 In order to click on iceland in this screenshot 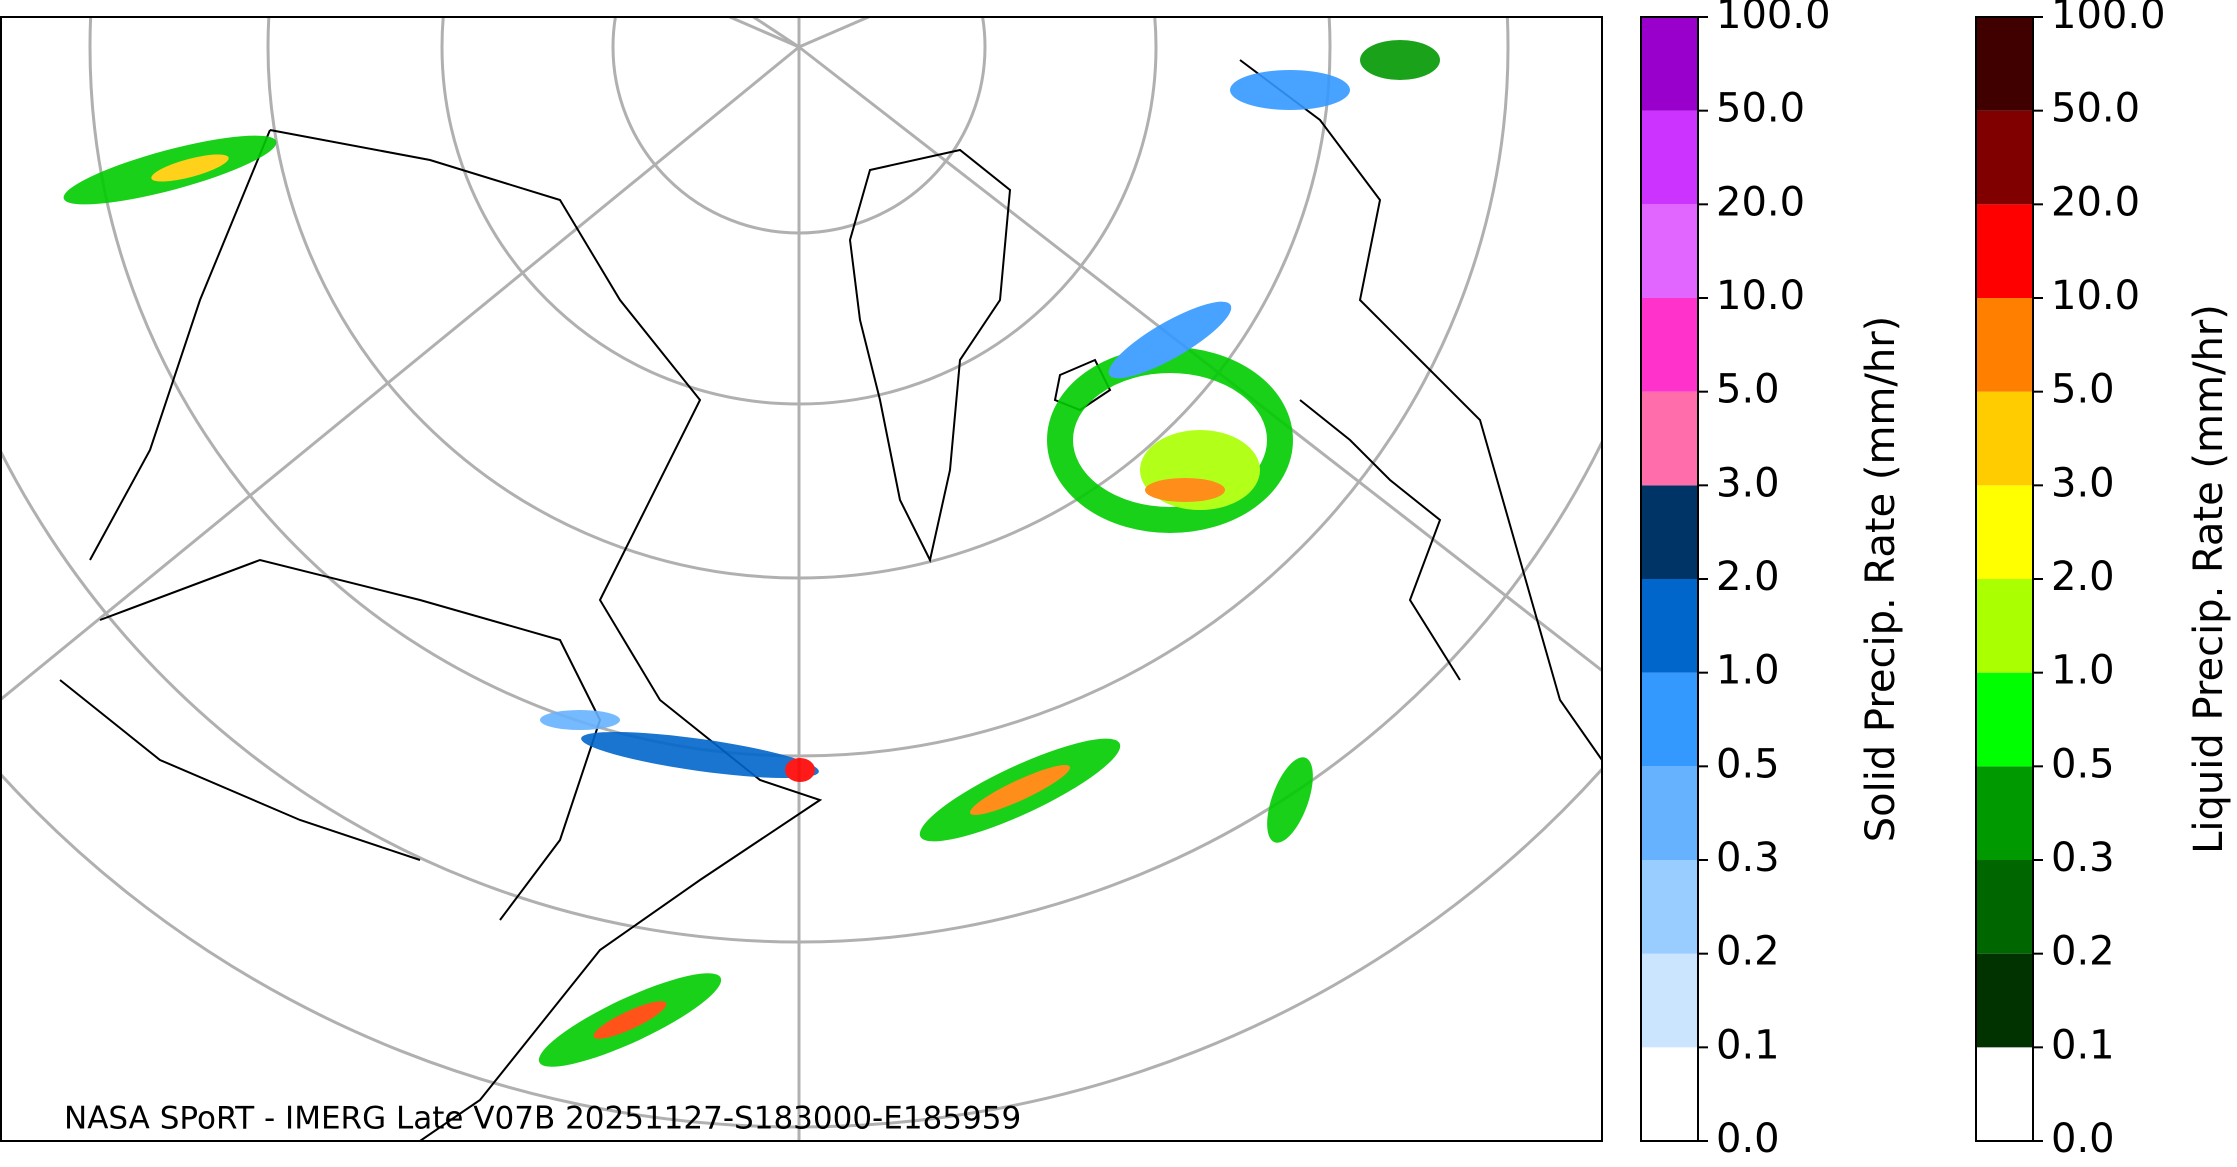, I will do `click(1082, 385)`.